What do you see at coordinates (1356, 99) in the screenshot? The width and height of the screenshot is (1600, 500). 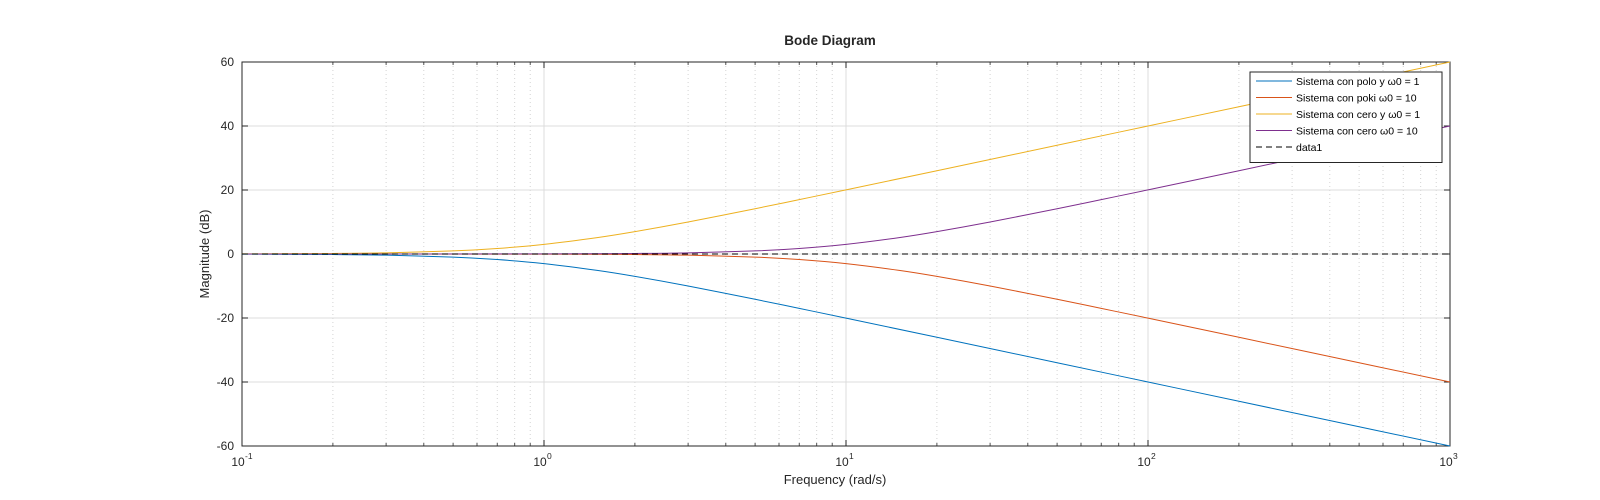 I see `legend-entry: Sistema con poki ω0 = 10` at bounding box center [1356, 99].